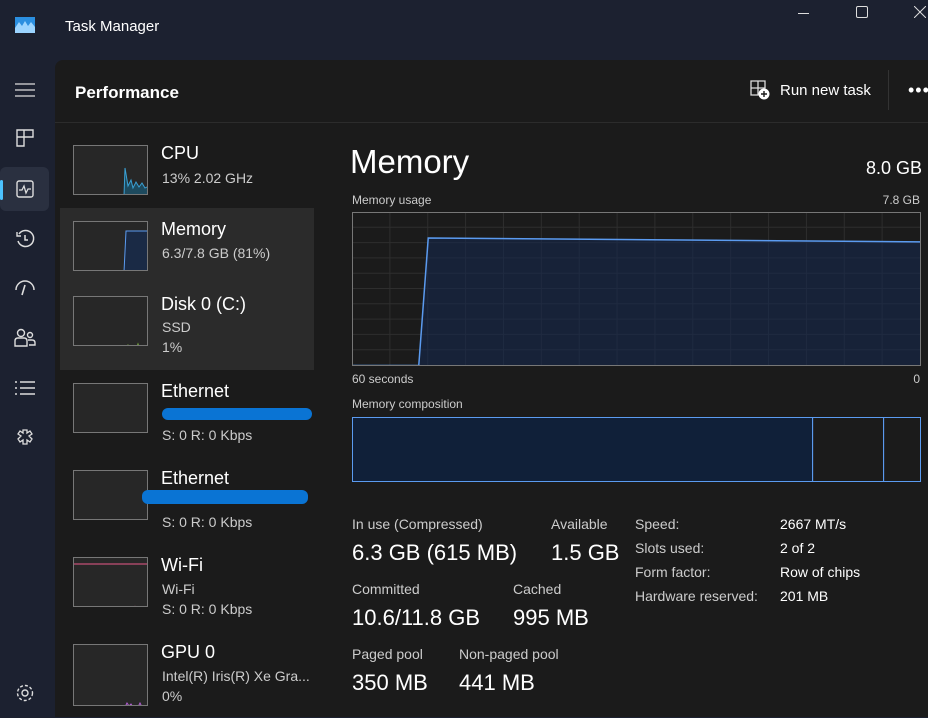 This screenshot has width=928, height=718. Describe the element at coordinates (25, 288) in the screenshot. I see `startup-apps-icon` at that location.